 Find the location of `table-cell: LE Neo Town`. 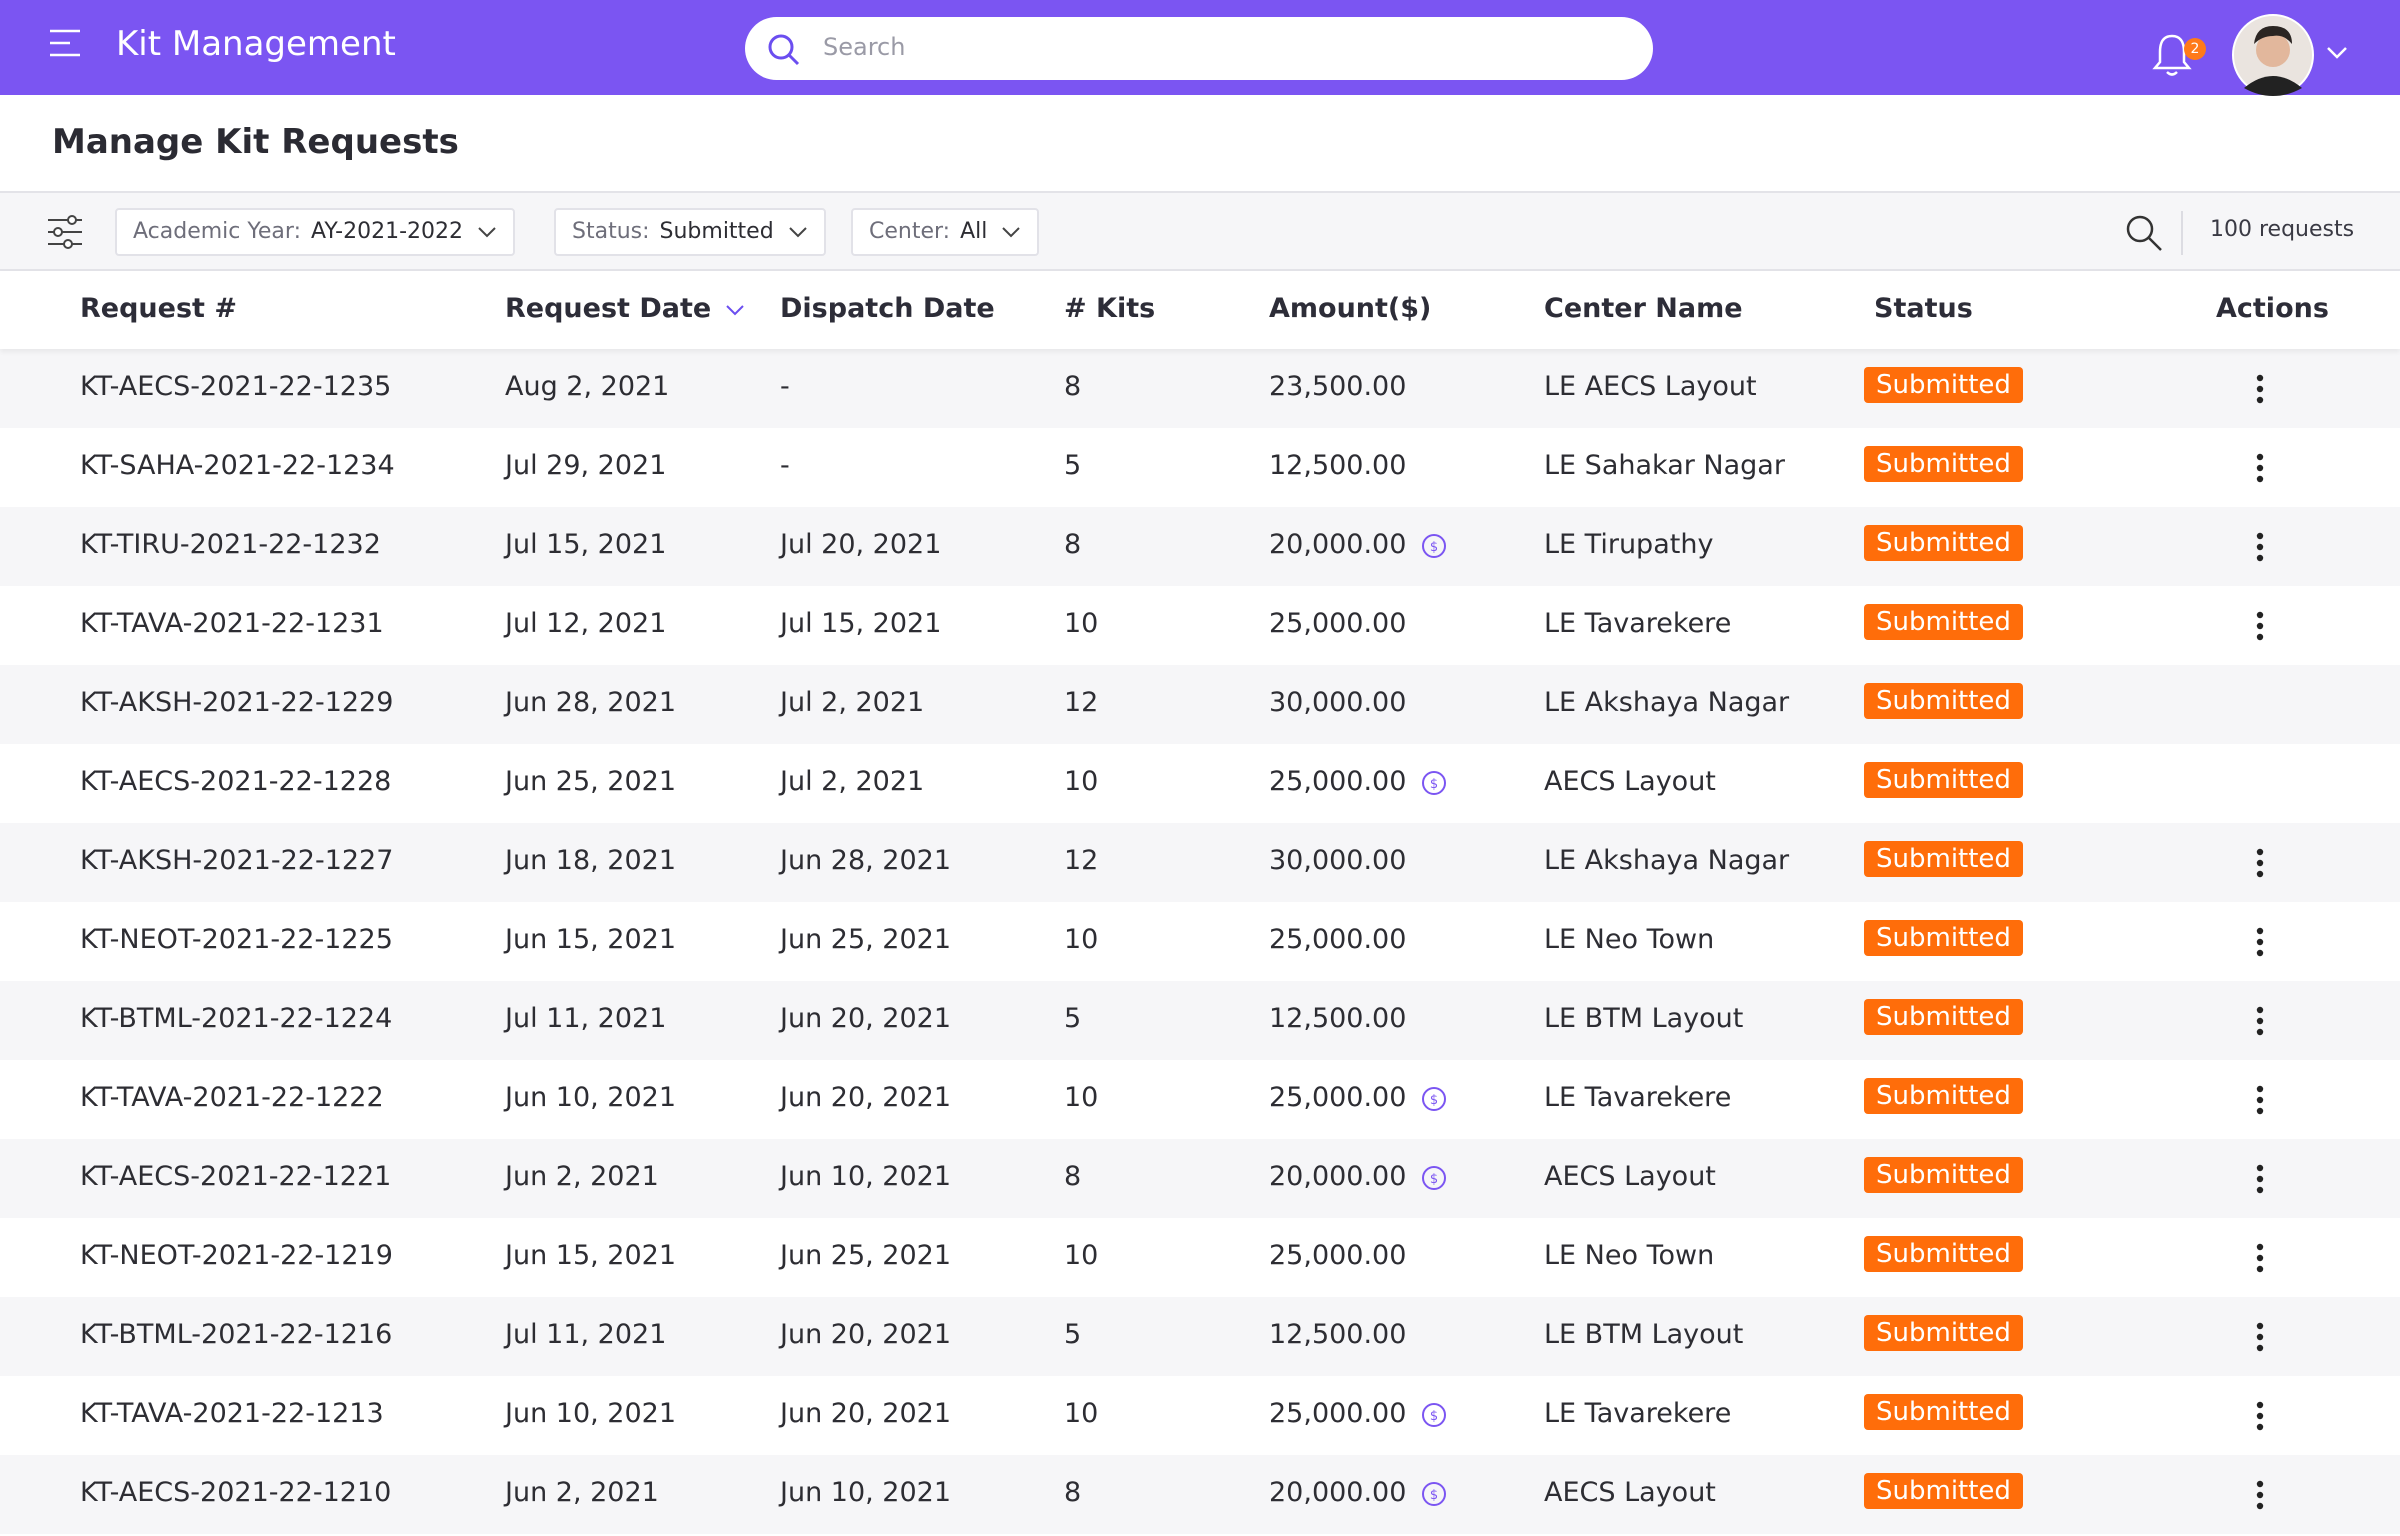

table-cell: LE Neo Town is located at coordinates (1629, 1255).